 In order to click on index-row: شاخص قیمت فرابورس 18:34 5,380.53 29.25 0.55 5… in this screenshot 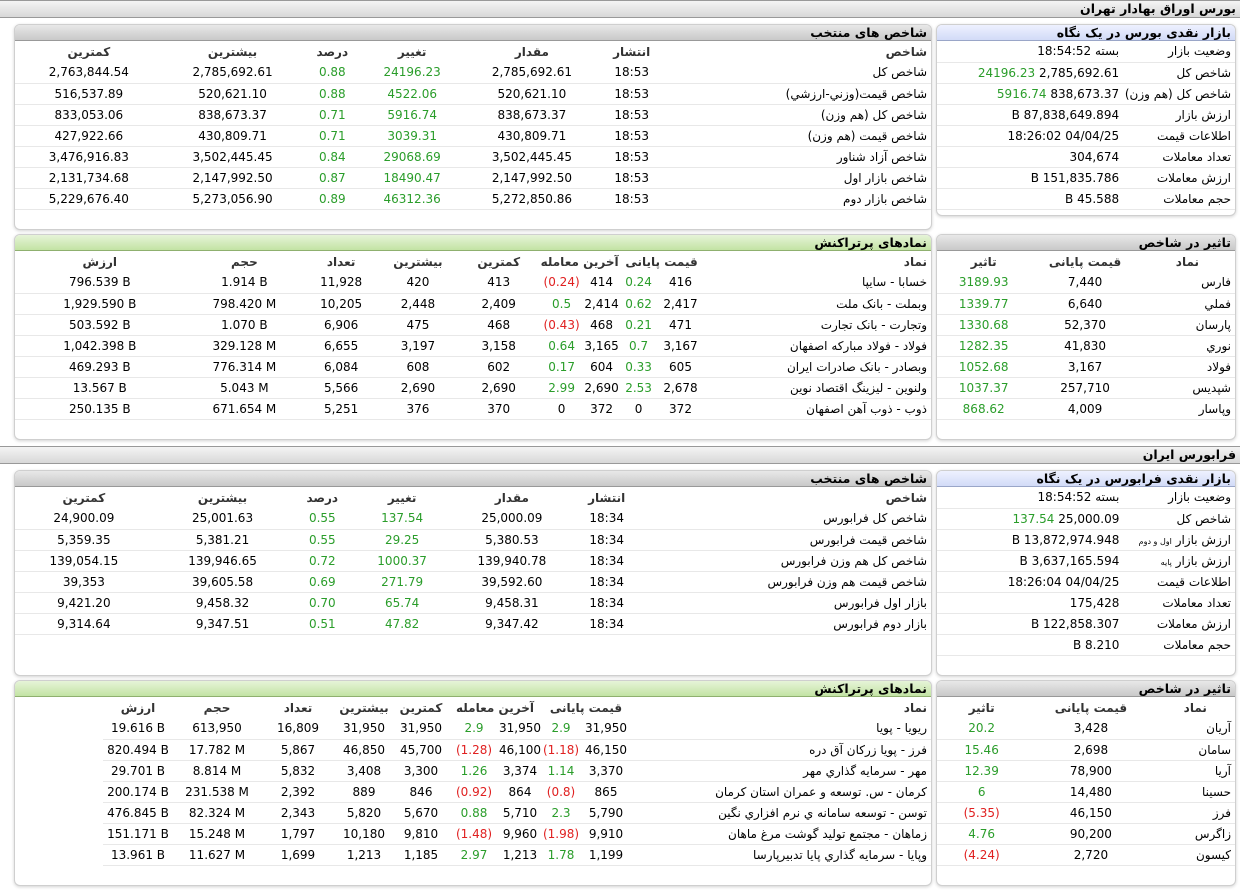, I will do `click(473, 540)`.